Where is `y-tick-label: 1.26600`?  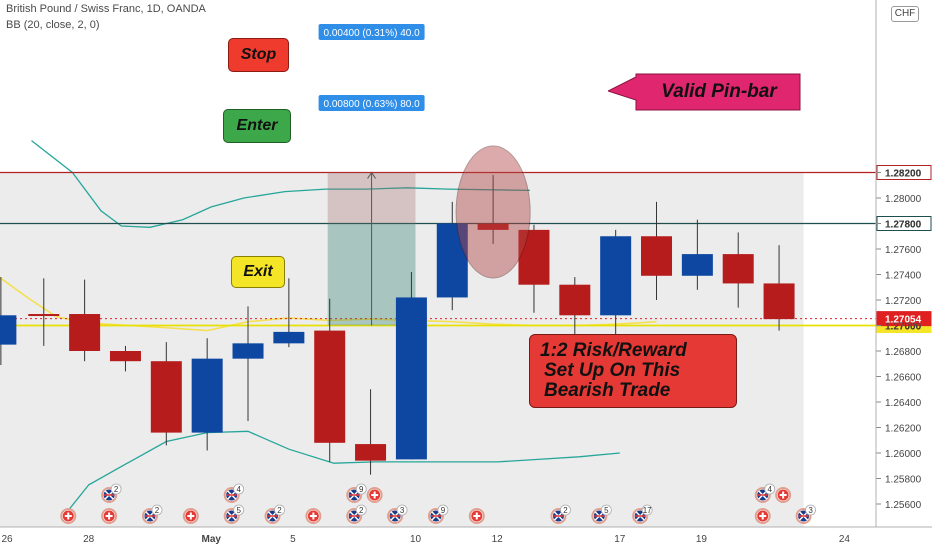 y-tick-label: 1.26600 is located at coordinates (903, 378).